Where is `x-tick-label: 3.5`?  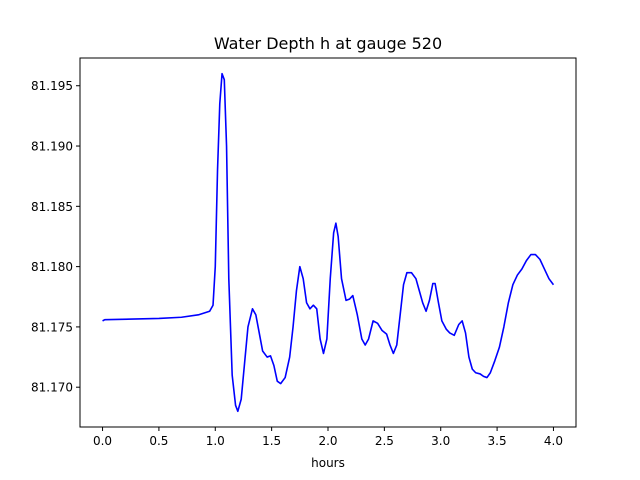 x-tick-label: 3.5 is located at coordinates (497, 441).